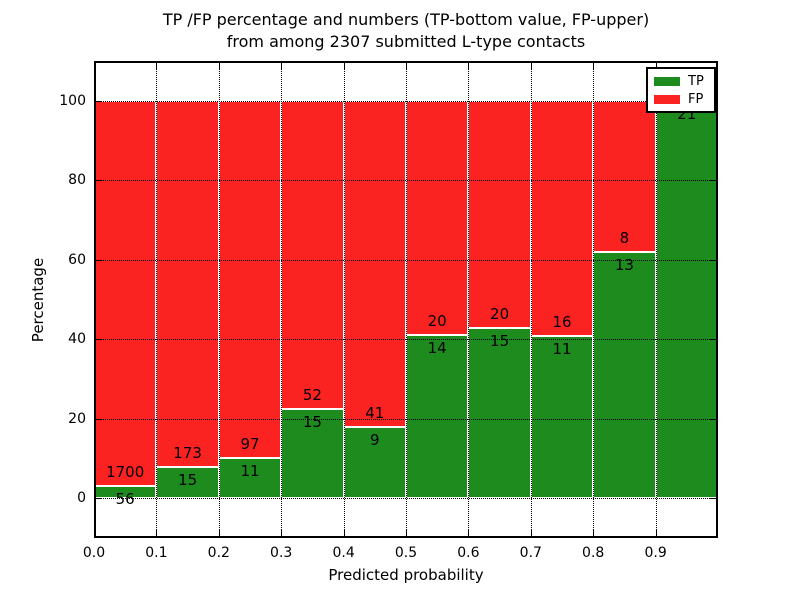 This screenshot has height=600, width=800. What do you see at coordinates (77, 339) in the screenshot?
I see `y-tick-label: 40` at bounding box center [77, 339].